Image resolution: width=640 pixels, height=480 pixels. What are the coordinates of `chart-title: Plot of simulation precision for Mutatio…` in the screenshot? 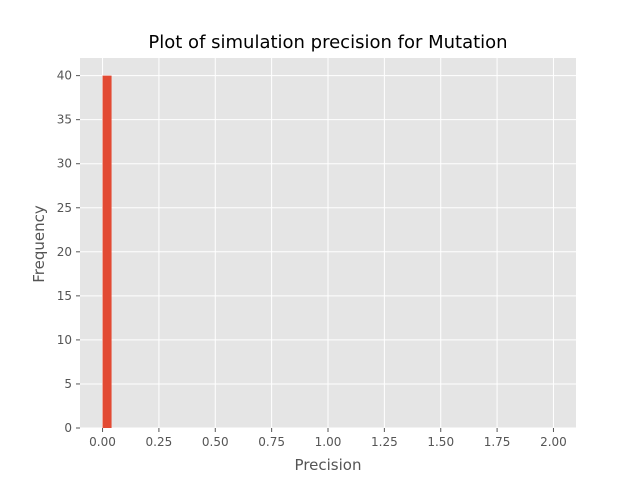 It's located at (327, 42).